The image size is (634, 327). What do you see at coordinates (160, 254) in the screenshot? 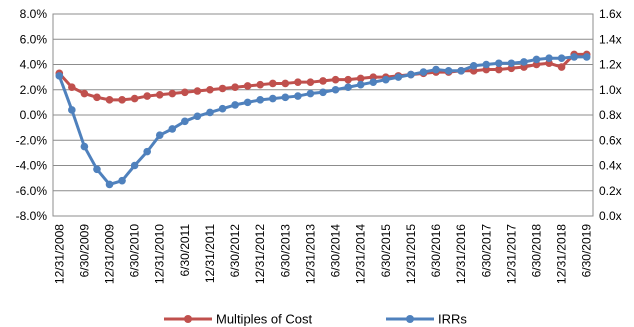
I see `x-tick-label: 12/31/2010` at bounding box center [160, 254].